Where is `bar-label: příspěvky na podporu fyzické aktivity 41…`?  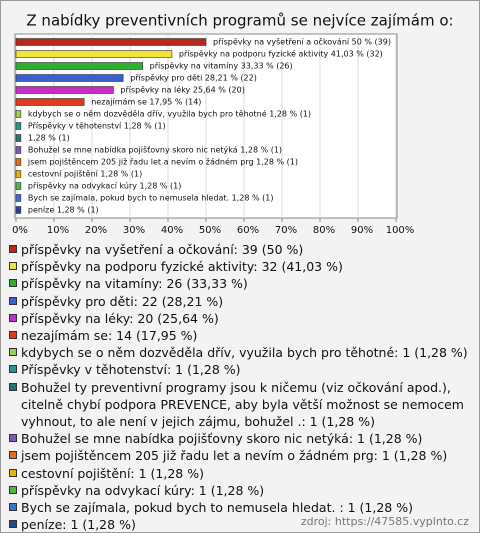
bar-label: příspěvky na podporu fyzické aktivity 41… is located at coordinates (281, 54).